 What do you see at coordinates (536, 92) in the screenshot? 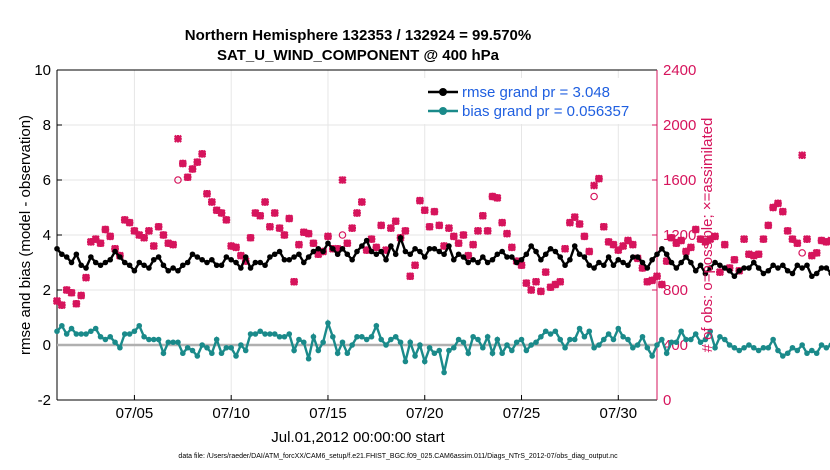
I see `legend-rmse-label: rmse grand pr = 3.048` at bounding box center [536, 92].